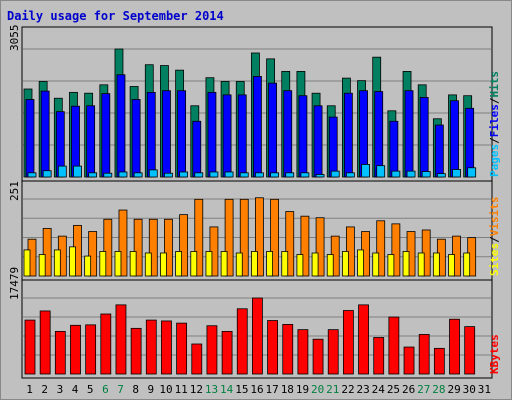 The width and height of the screenshot is (512, 400). Describe the element at coordinates (332, 389) in the screenshot. I see `x-tick-day: 21` at that location.